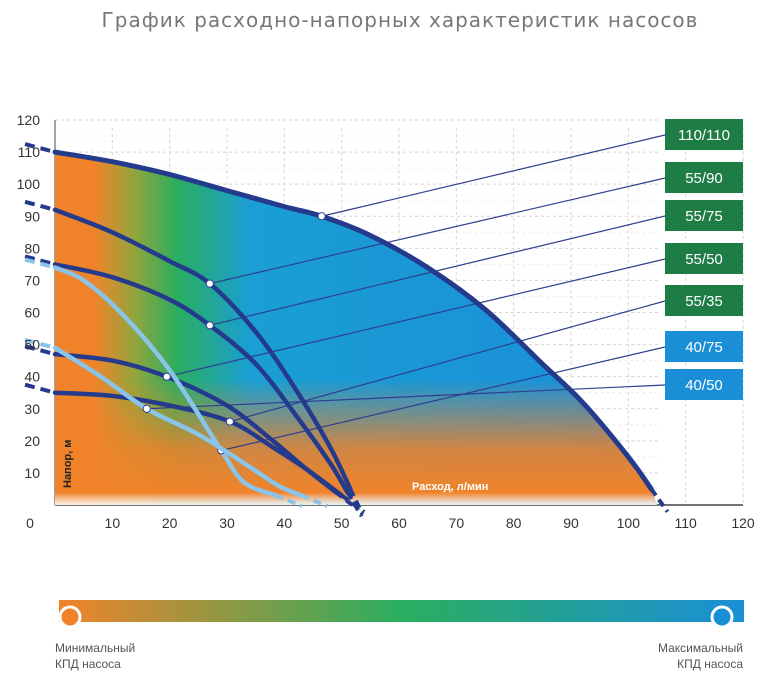 This screenshot has width=773, height=693. I want to click on x-tick-label: 70, so click(457, 523).